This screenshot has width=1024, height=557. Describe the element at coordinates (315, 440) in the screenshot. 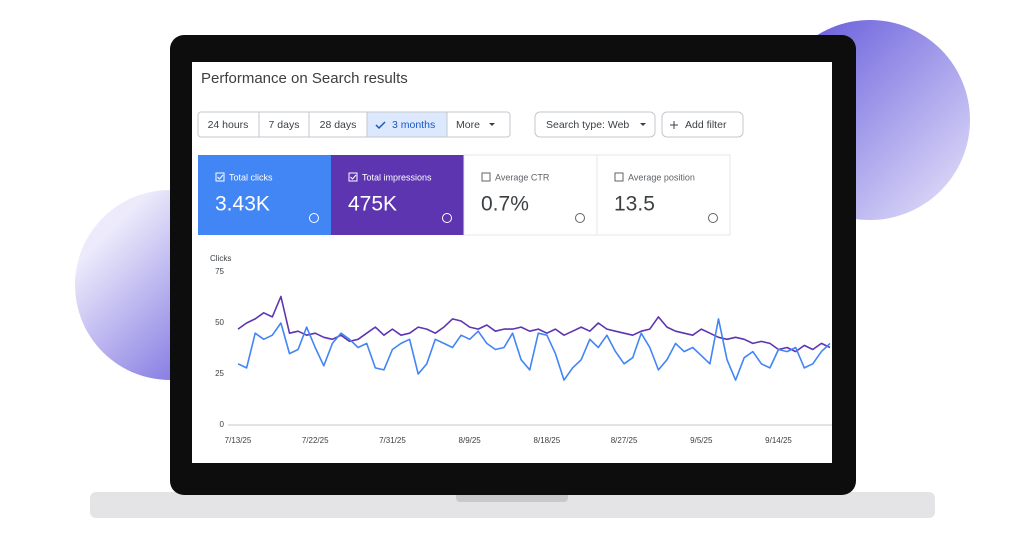

I see `x-tick-label: 7/22/25` at that location.